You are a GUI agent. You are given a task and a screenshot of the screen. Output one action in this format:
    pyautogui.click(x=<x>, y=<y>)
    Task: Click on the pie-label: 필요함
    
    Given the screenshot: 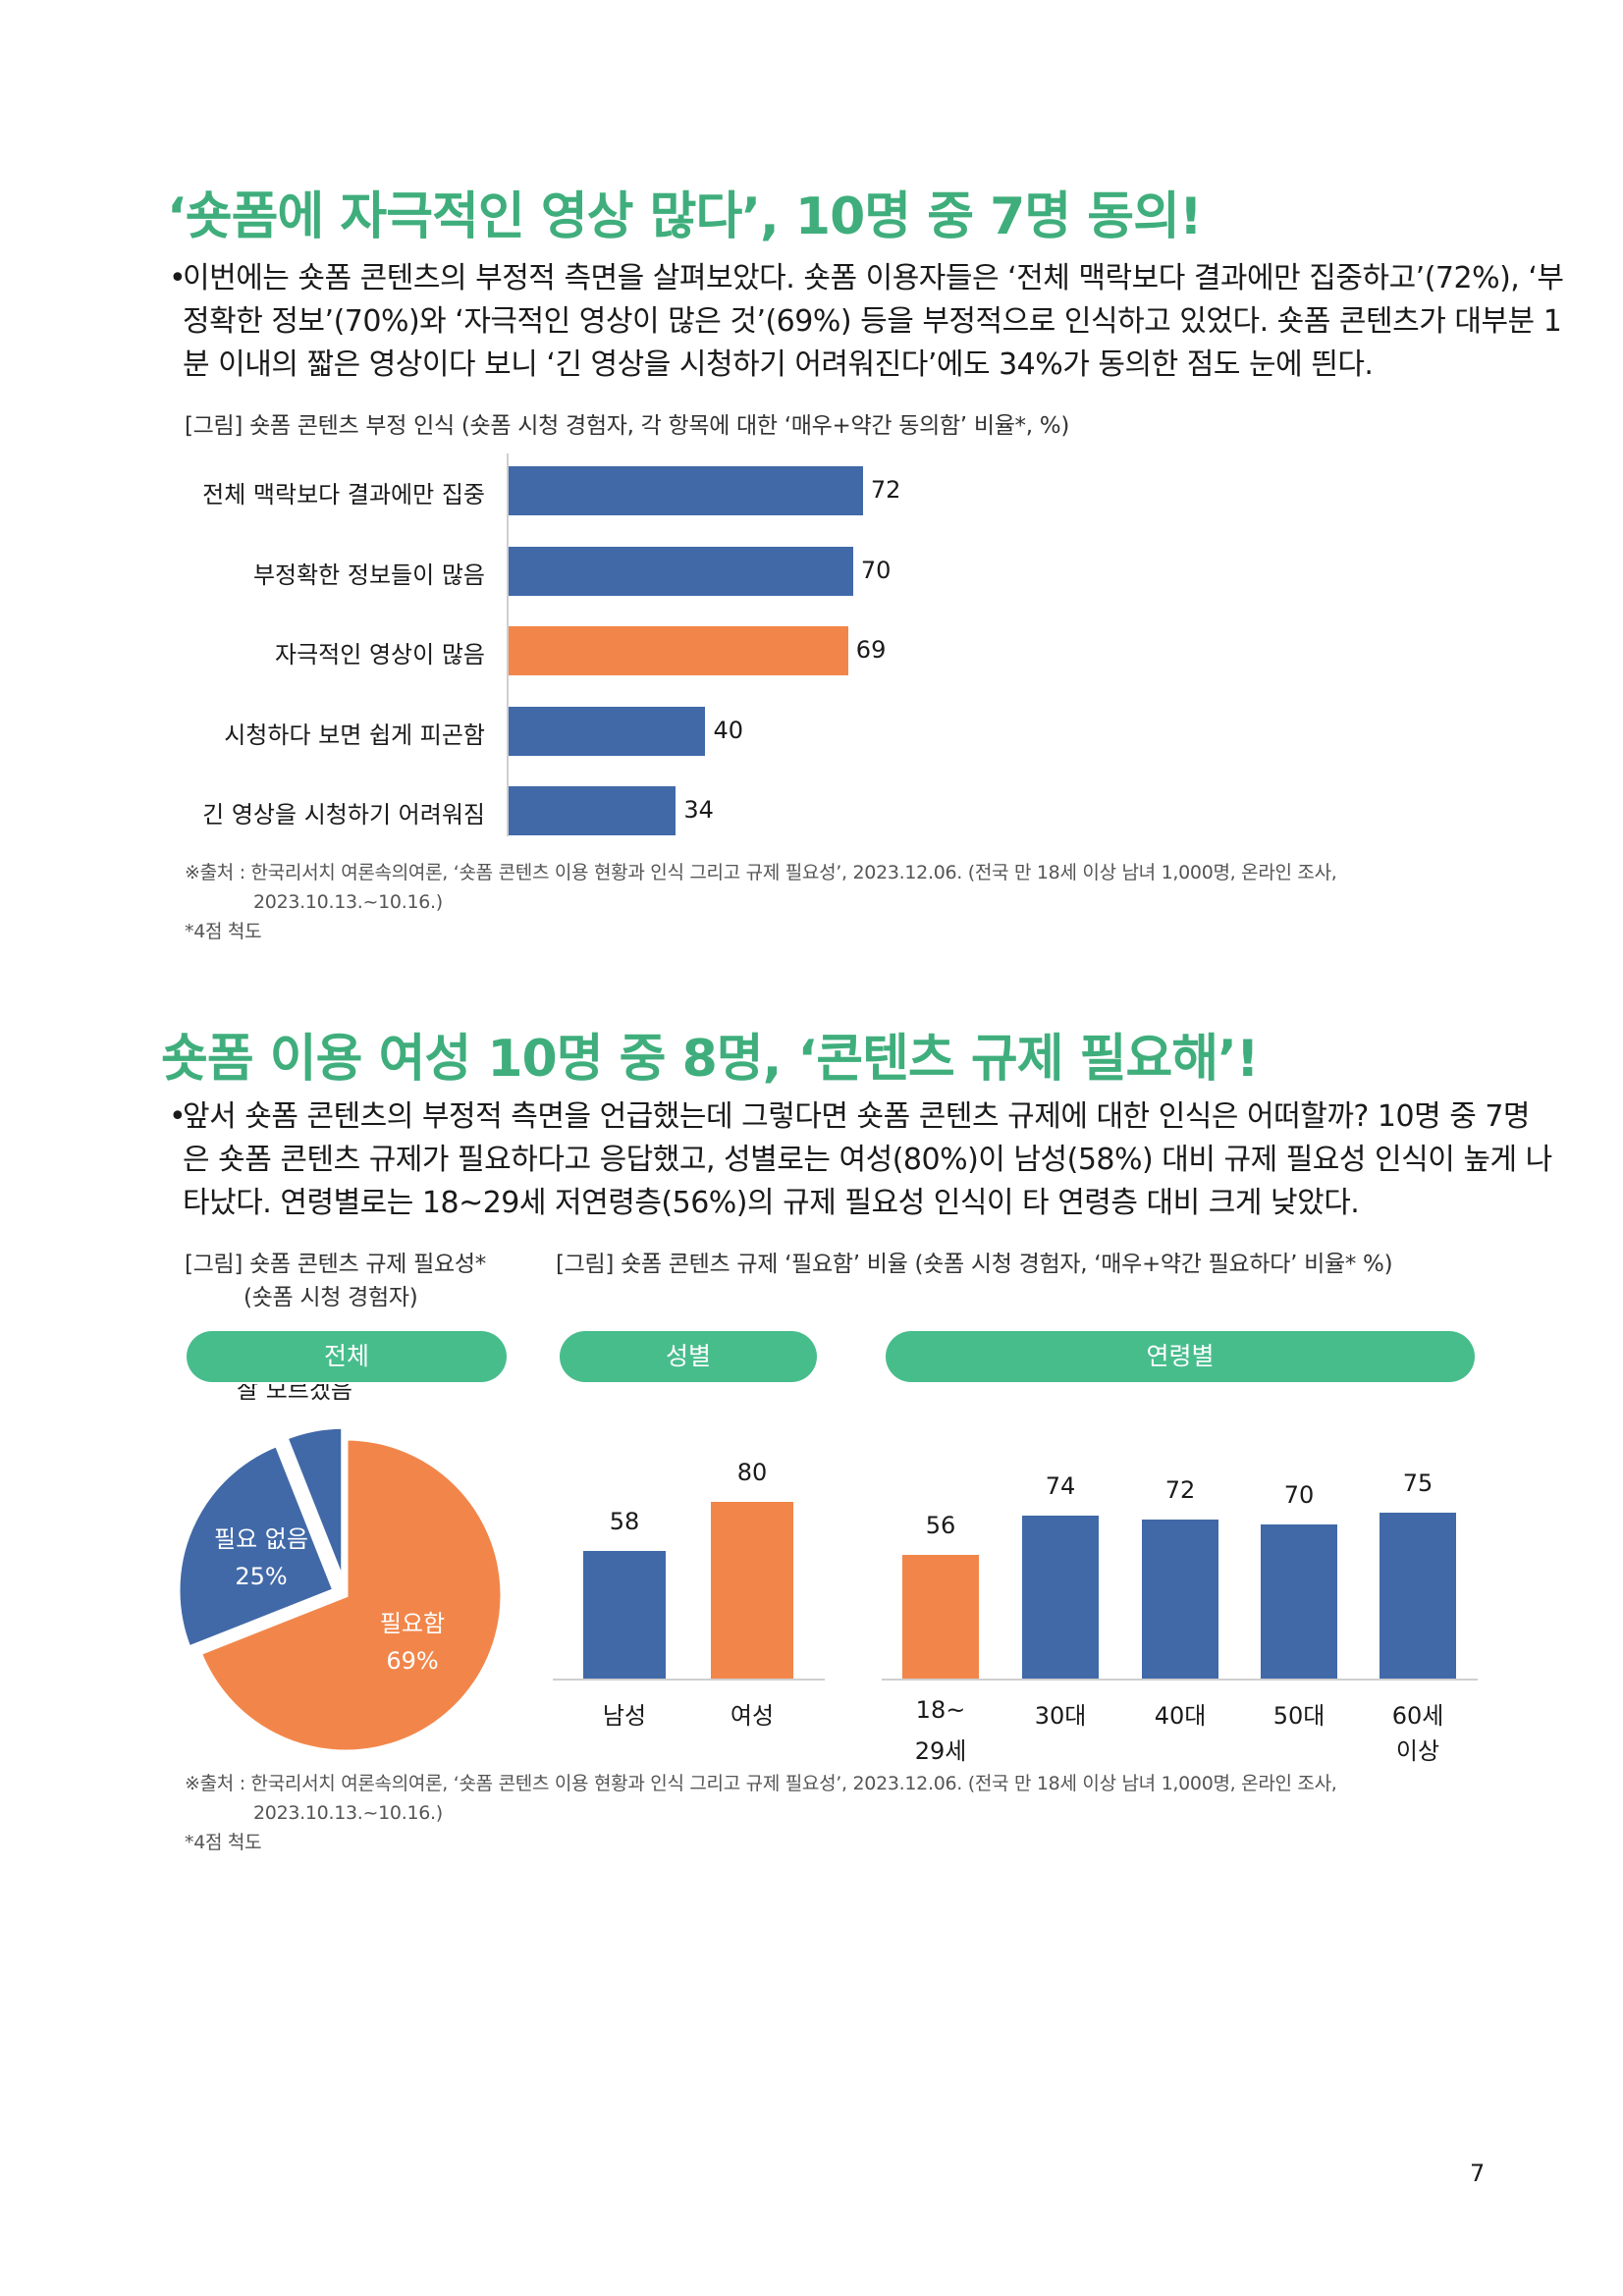 What is the action you would take?
    pyautogui.click(x=413, y=1623)
    